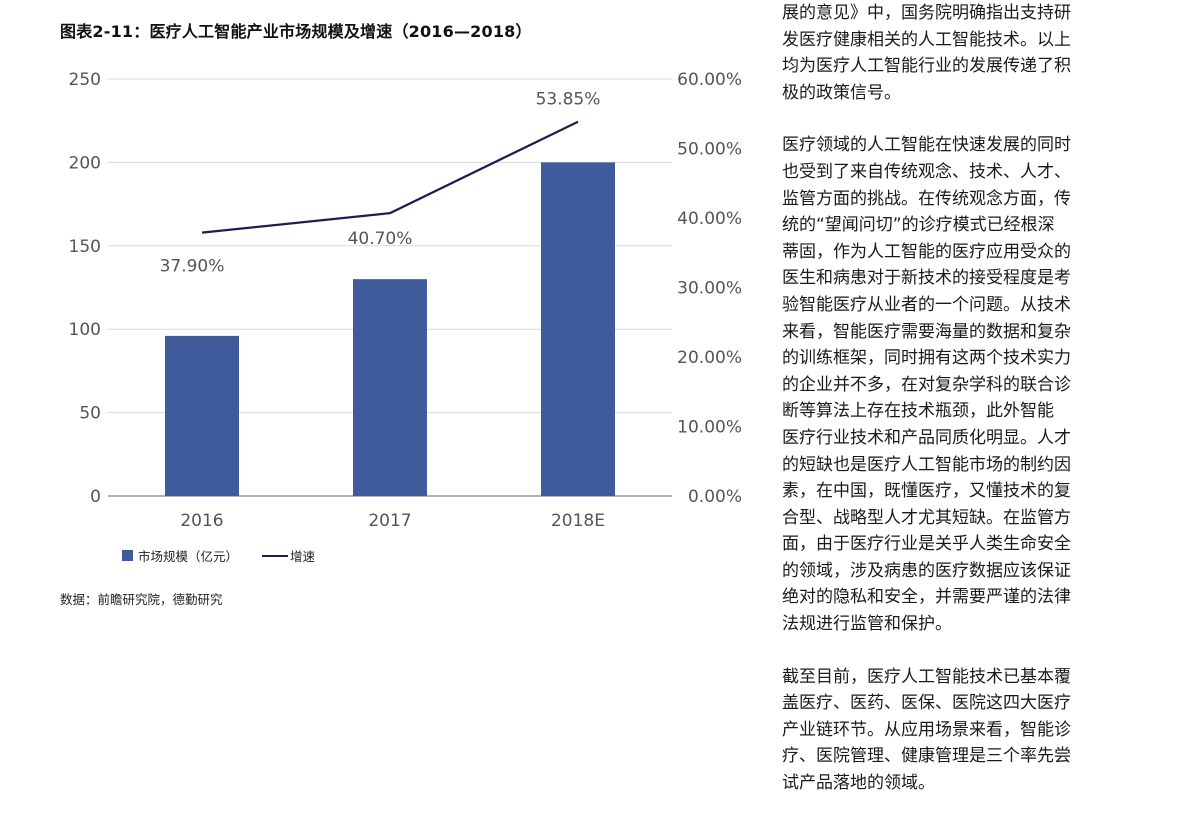 This screenshot has width=1178, height=817. Describe the element at coordinates (926, 464) in the screenshot. I see `body-text-line: 的短缺也是医疗人工智能市场的制约因` at that location.